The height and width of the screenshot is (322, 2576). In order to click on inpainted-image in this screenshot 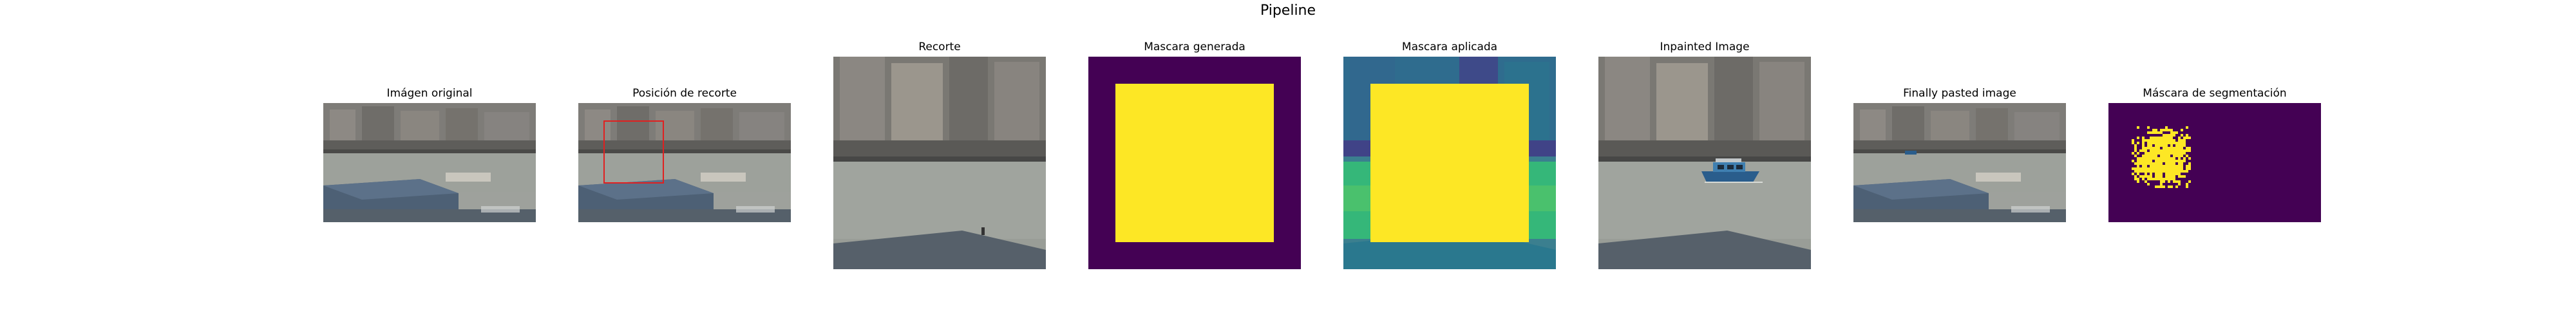, I will do `click(1704, 163)`.